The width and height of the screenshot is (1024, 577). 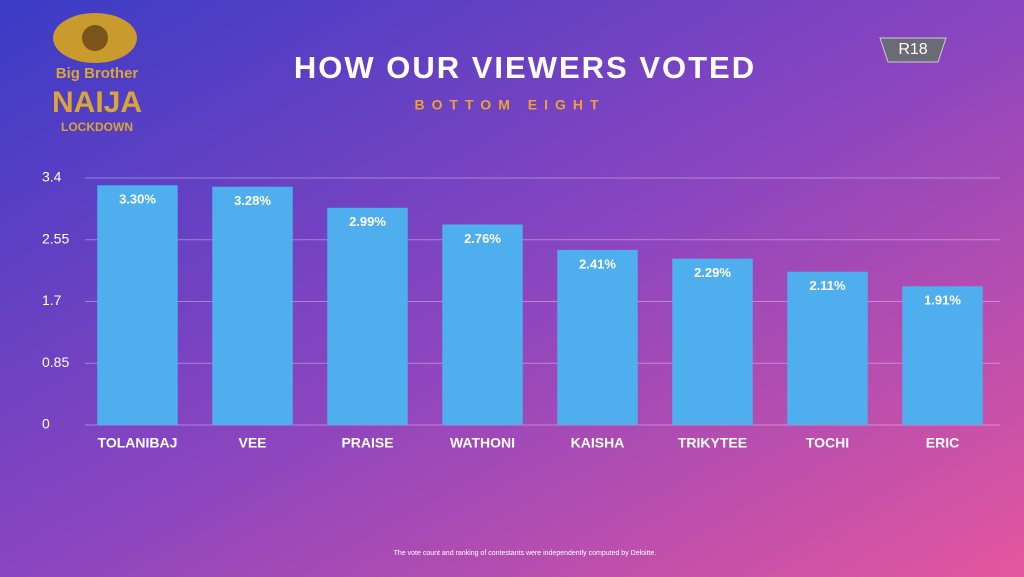 I want to click on y-tick-label: 0, so click(x=46, y=424).